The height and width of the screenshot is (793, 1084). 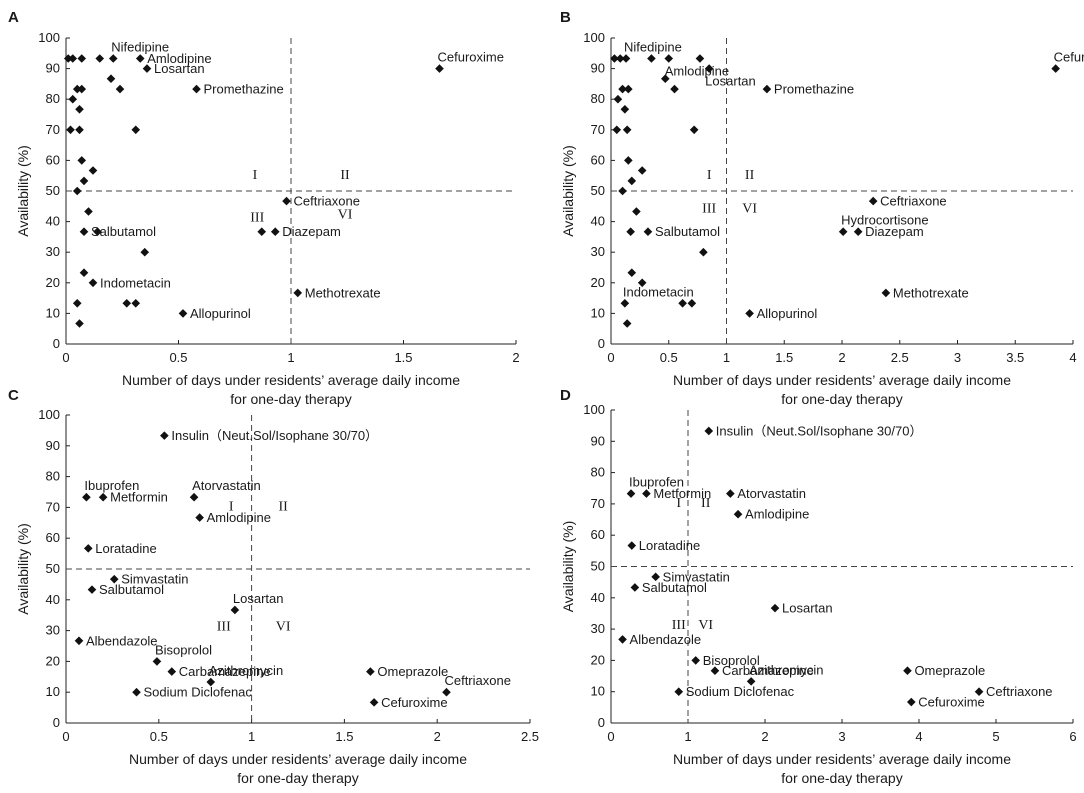 I want to click on data-point-label: Diazepam, so click(x=311, y=231).